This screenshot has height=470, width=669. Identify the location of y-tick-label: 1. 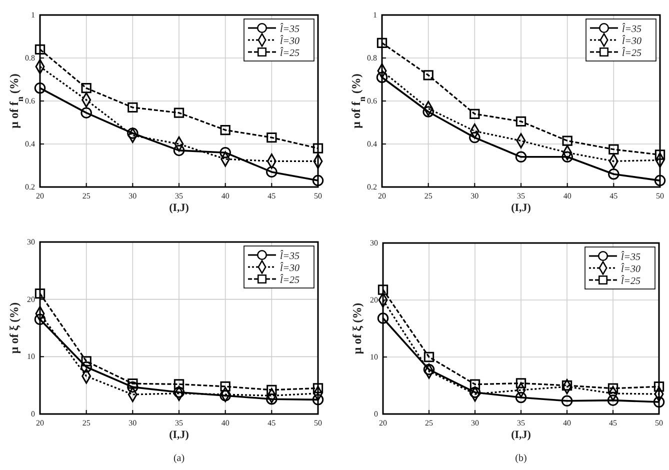
(33, 15).